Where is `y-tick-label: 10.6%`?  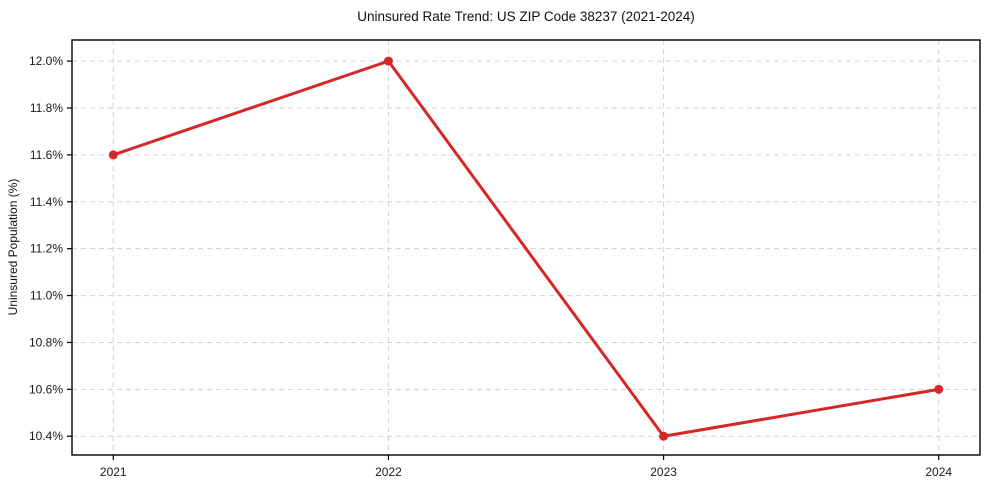 y-tick-label: 10.6% is located at coordinates (46, 389).